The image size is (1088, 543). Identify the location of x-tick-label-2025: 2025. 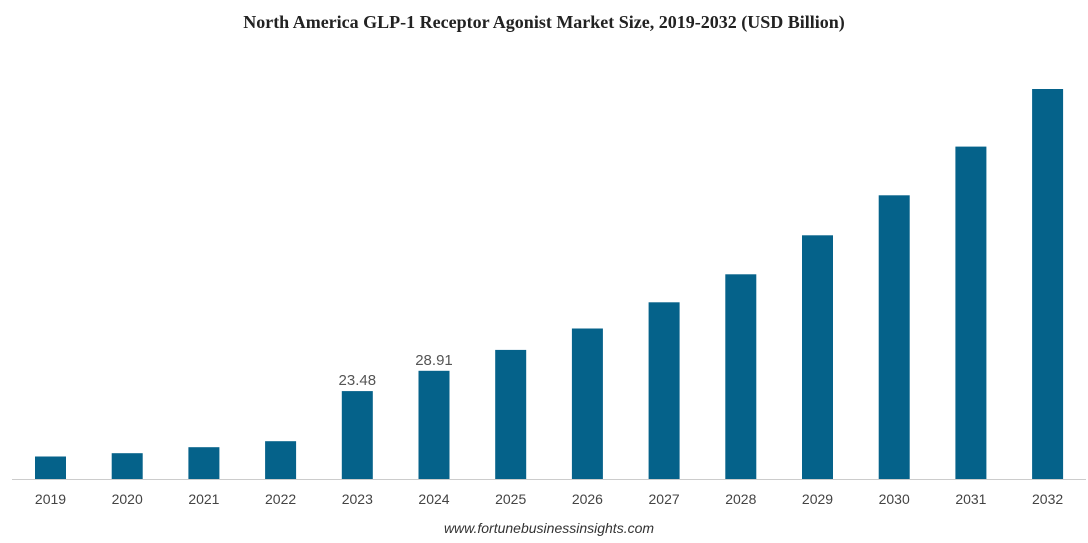
(510, 499).